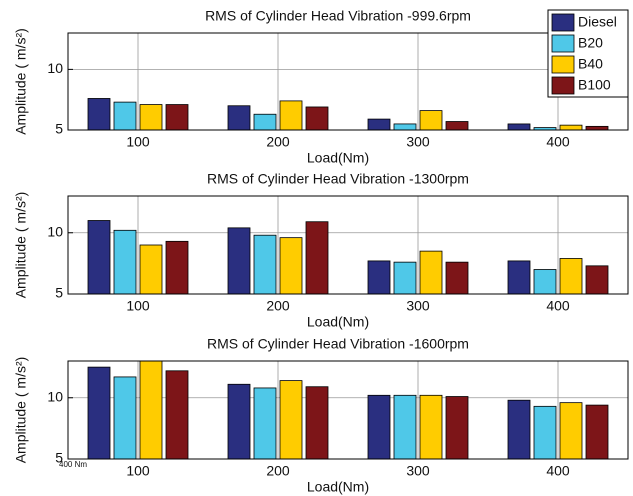  What do you see at coordinates (338, 179) in the screenshot?
I see `chart-title: RMS of Cylinder Head Vibration -1300rpm` at bounding box center [338, 179].